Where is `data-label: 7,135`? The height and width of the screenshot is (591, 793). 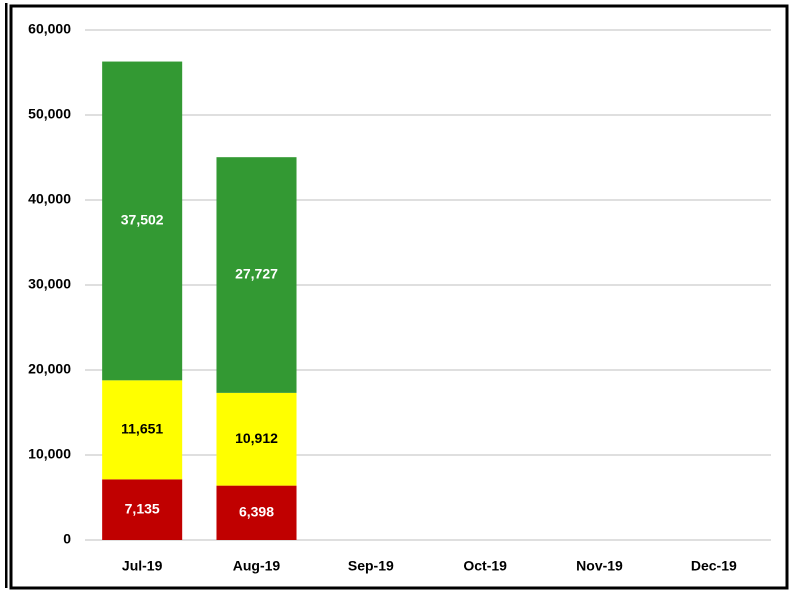
data-label: 7,135 is located at coordinates (142, 508).